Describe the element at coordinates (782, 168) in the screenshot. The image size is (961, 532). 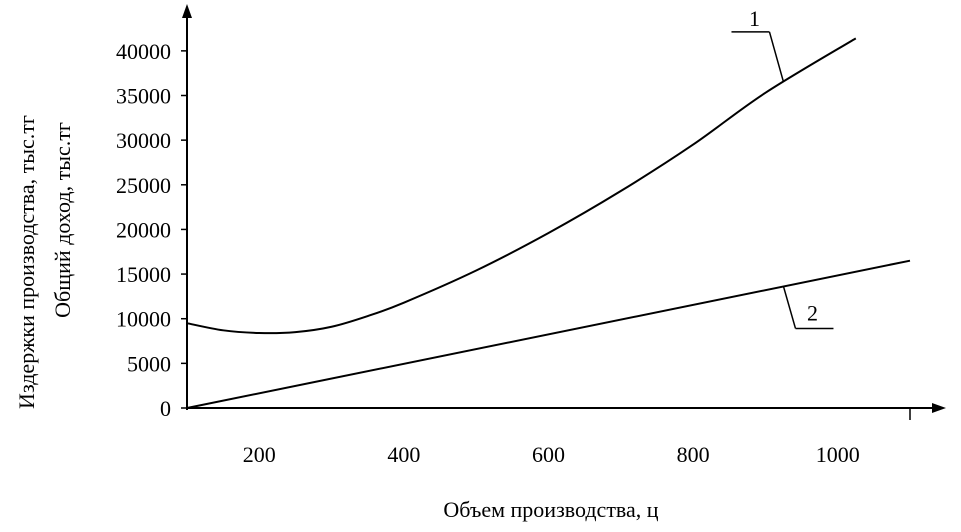
I see `callouts: 12` at that location.